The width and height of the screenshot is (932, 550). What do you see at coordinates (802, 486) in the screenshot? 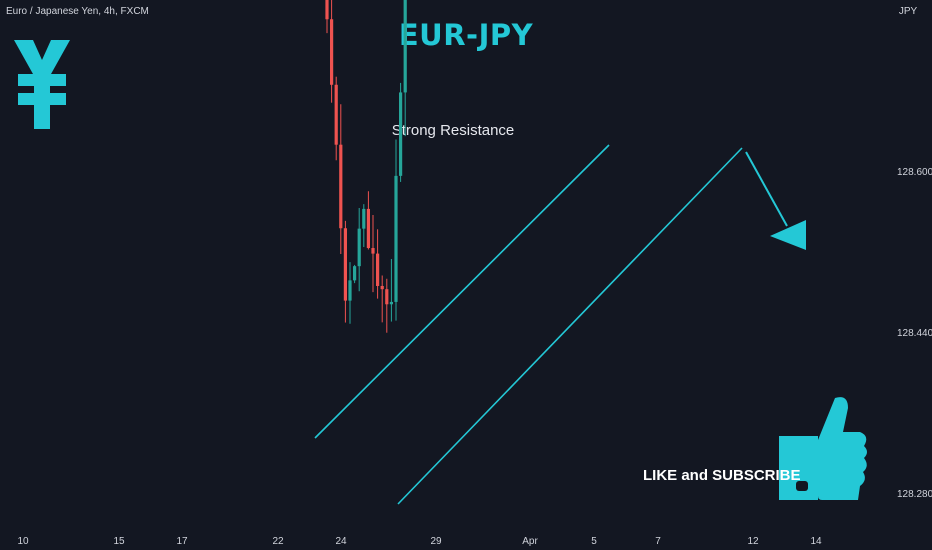
I see `thumbs-up-cuff-hole` at bounding box center [802, 486].